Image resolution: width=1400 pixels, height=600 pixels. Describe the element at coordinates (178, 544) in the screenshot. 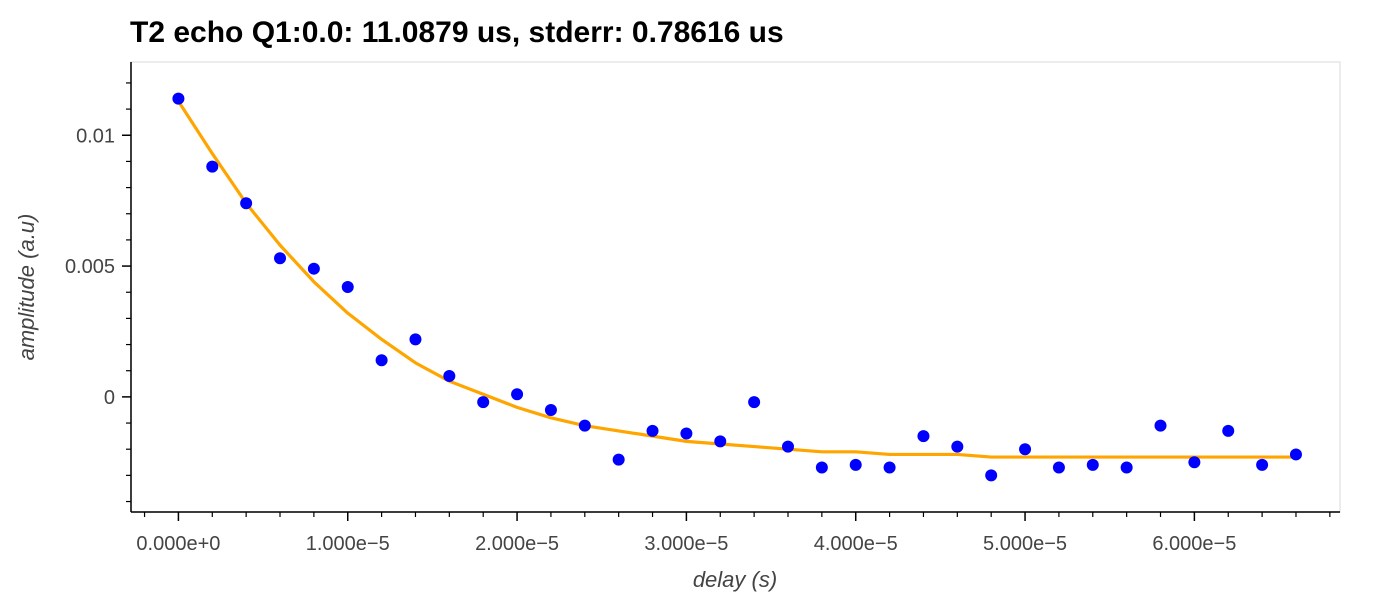

I see `x-tick-label: 0.000e+0` at that location.